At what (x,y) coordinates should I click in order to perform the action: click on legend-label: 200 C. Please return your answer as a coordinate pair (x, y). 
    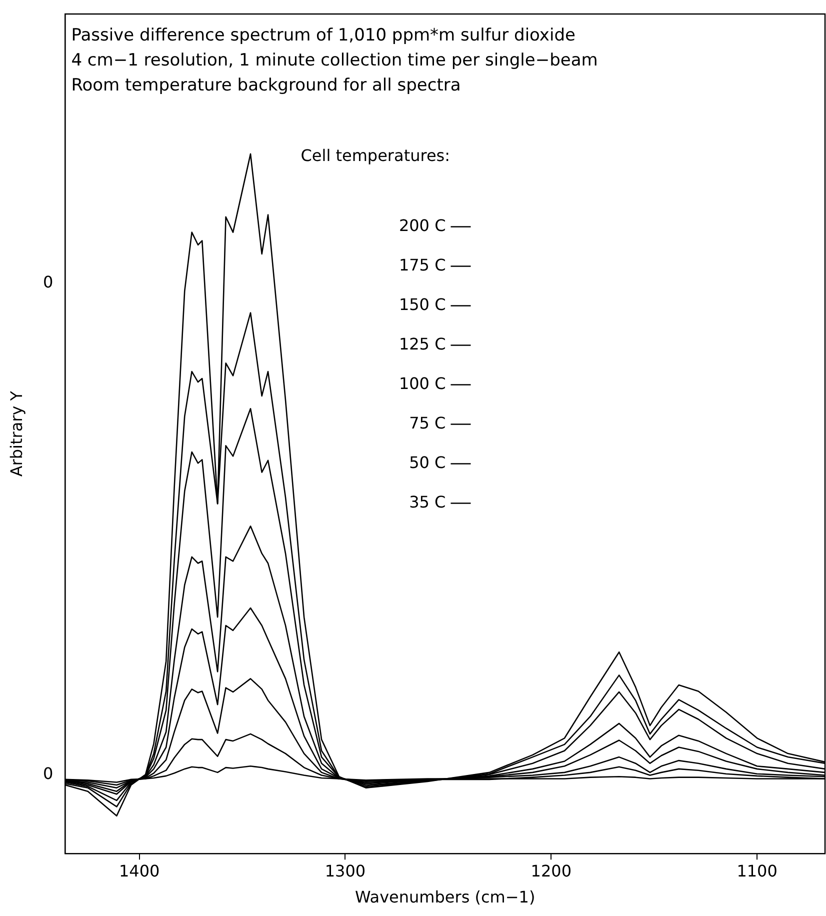
    Looking at the image, I should click on (422, 225).